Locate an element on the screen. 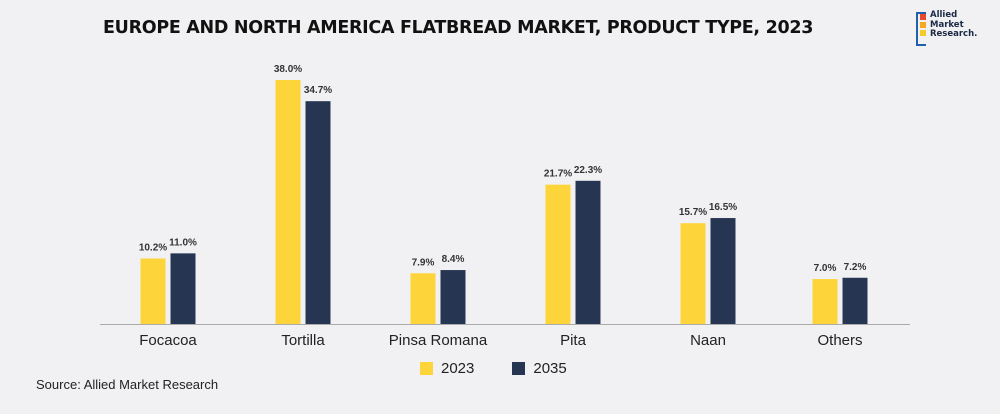  bar-naan-2035 is located at coordinates (723, 271).